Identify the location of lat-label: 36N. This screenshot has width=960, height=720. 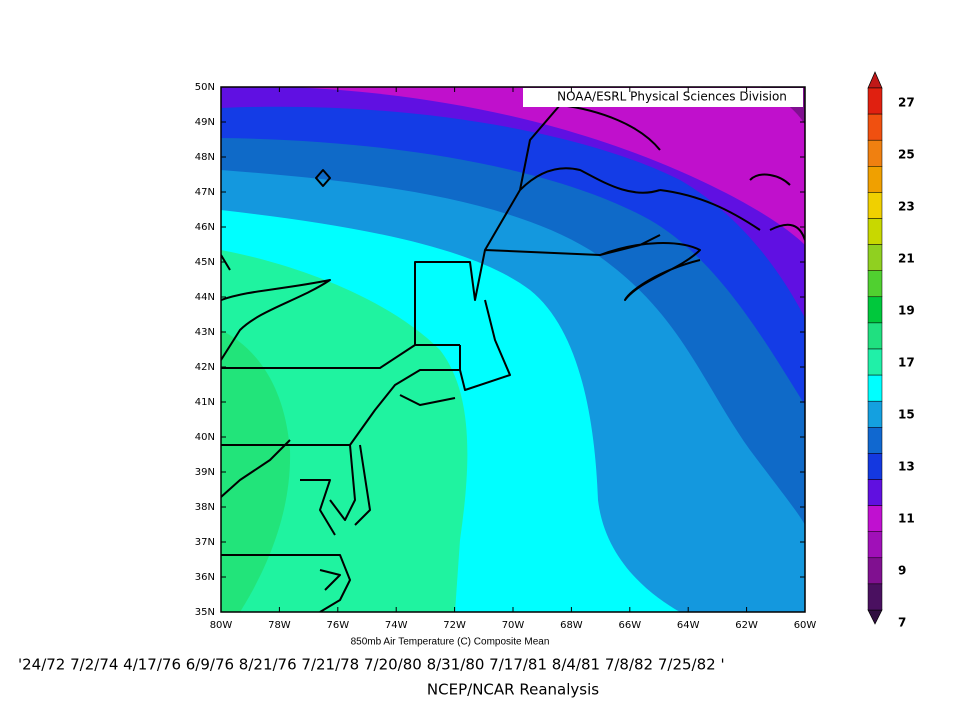
(205, 577).